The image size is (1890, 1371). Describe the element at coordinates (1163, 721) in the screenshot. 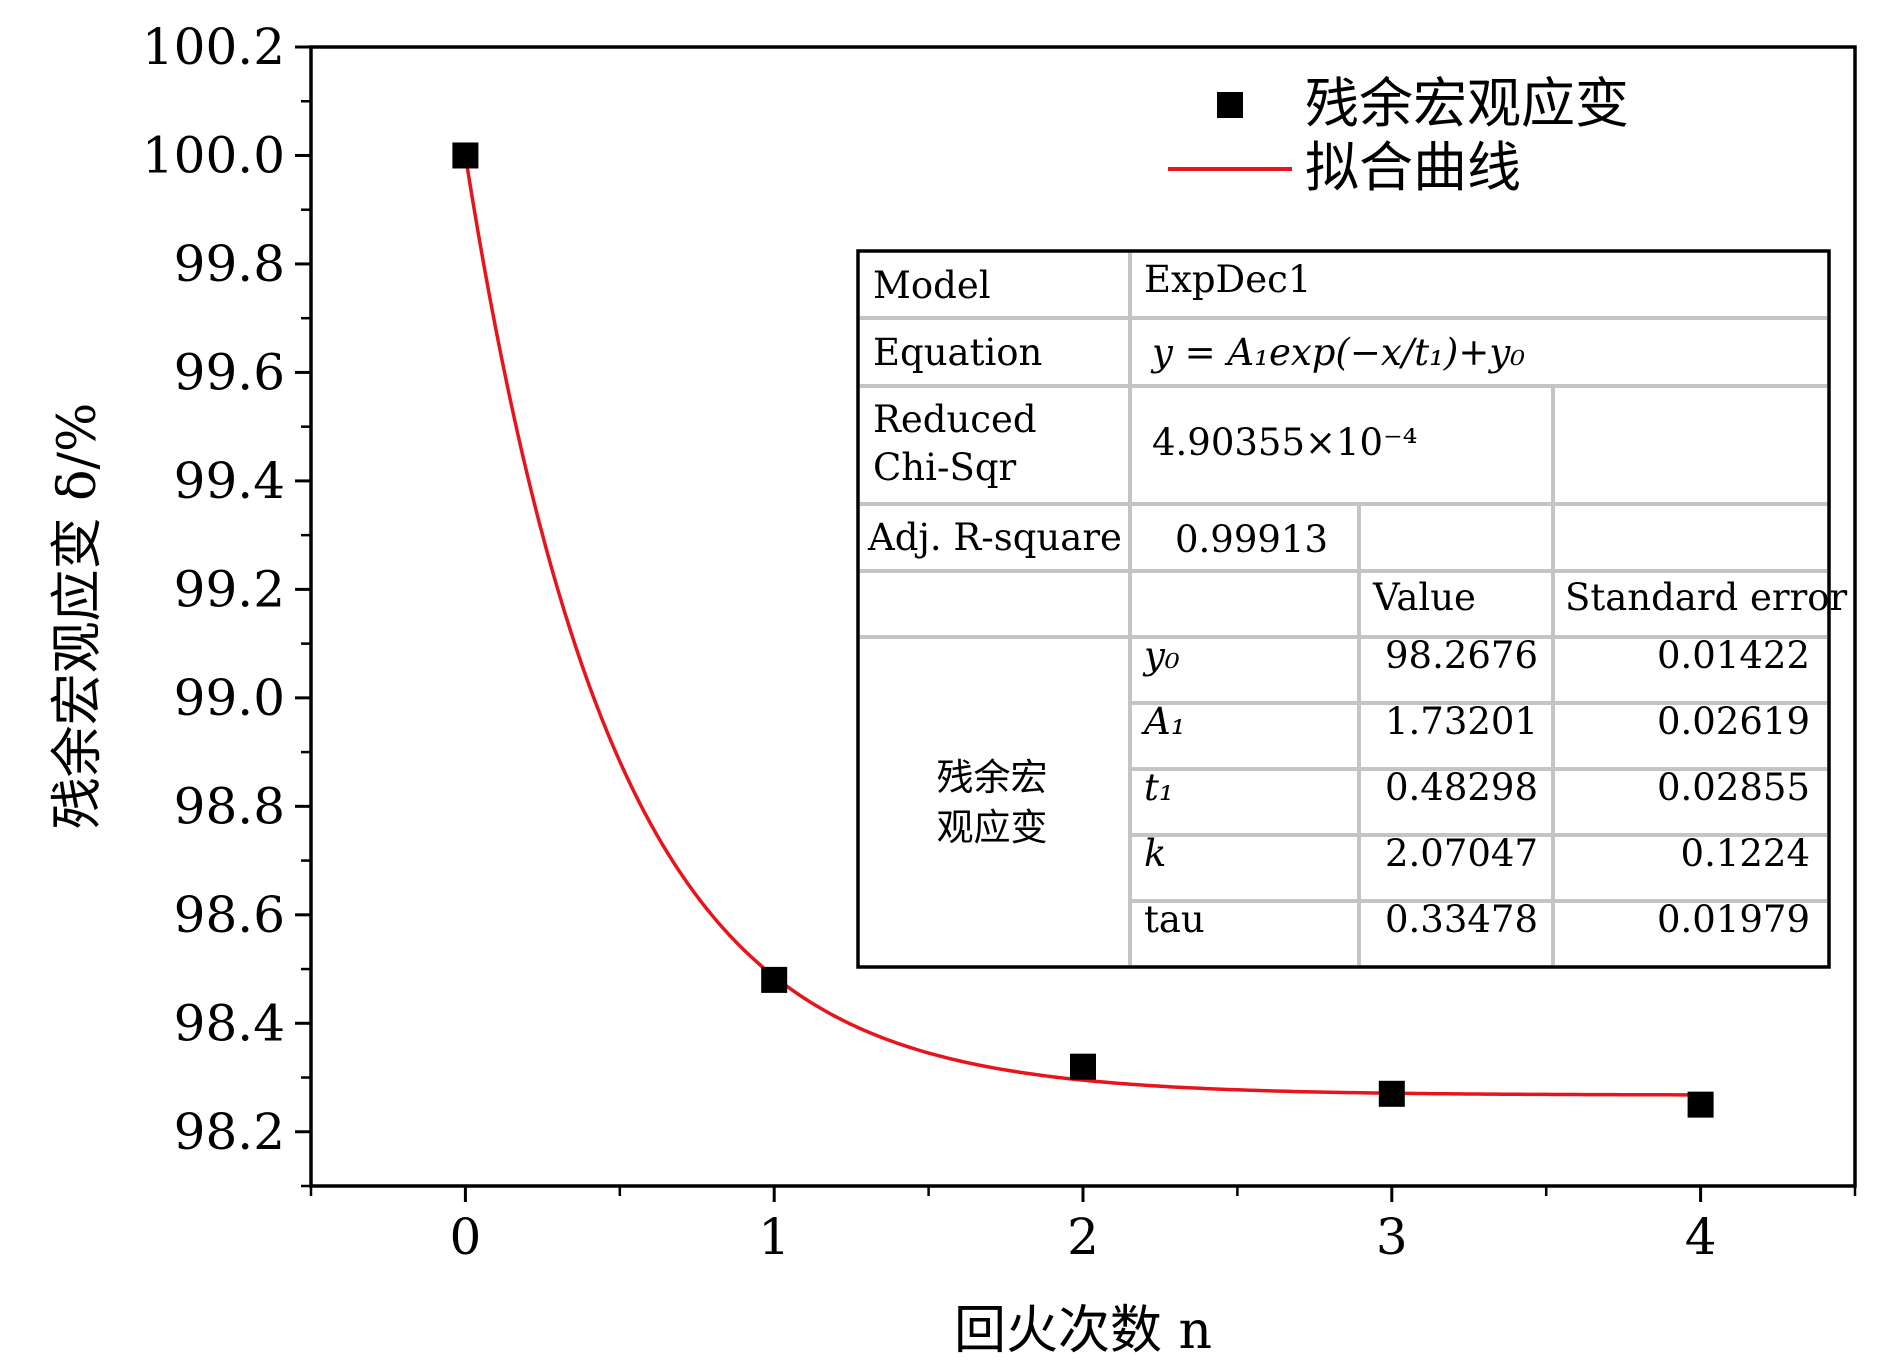

I see `param-name: A₁` at that location.